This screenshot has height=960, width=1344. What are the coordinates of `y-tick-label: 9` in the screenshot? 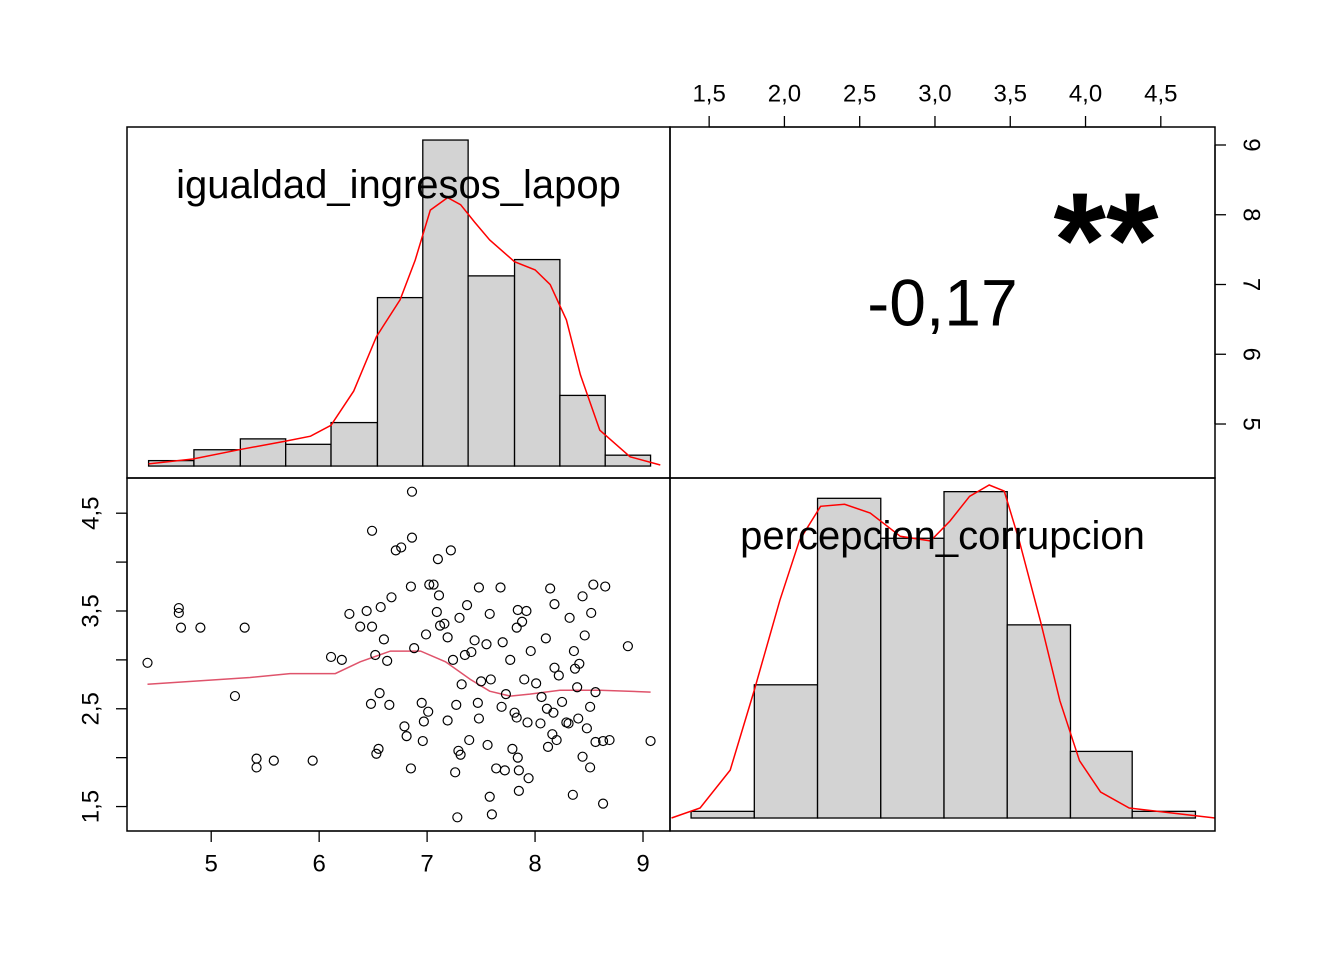 It's located at (1251, 144).